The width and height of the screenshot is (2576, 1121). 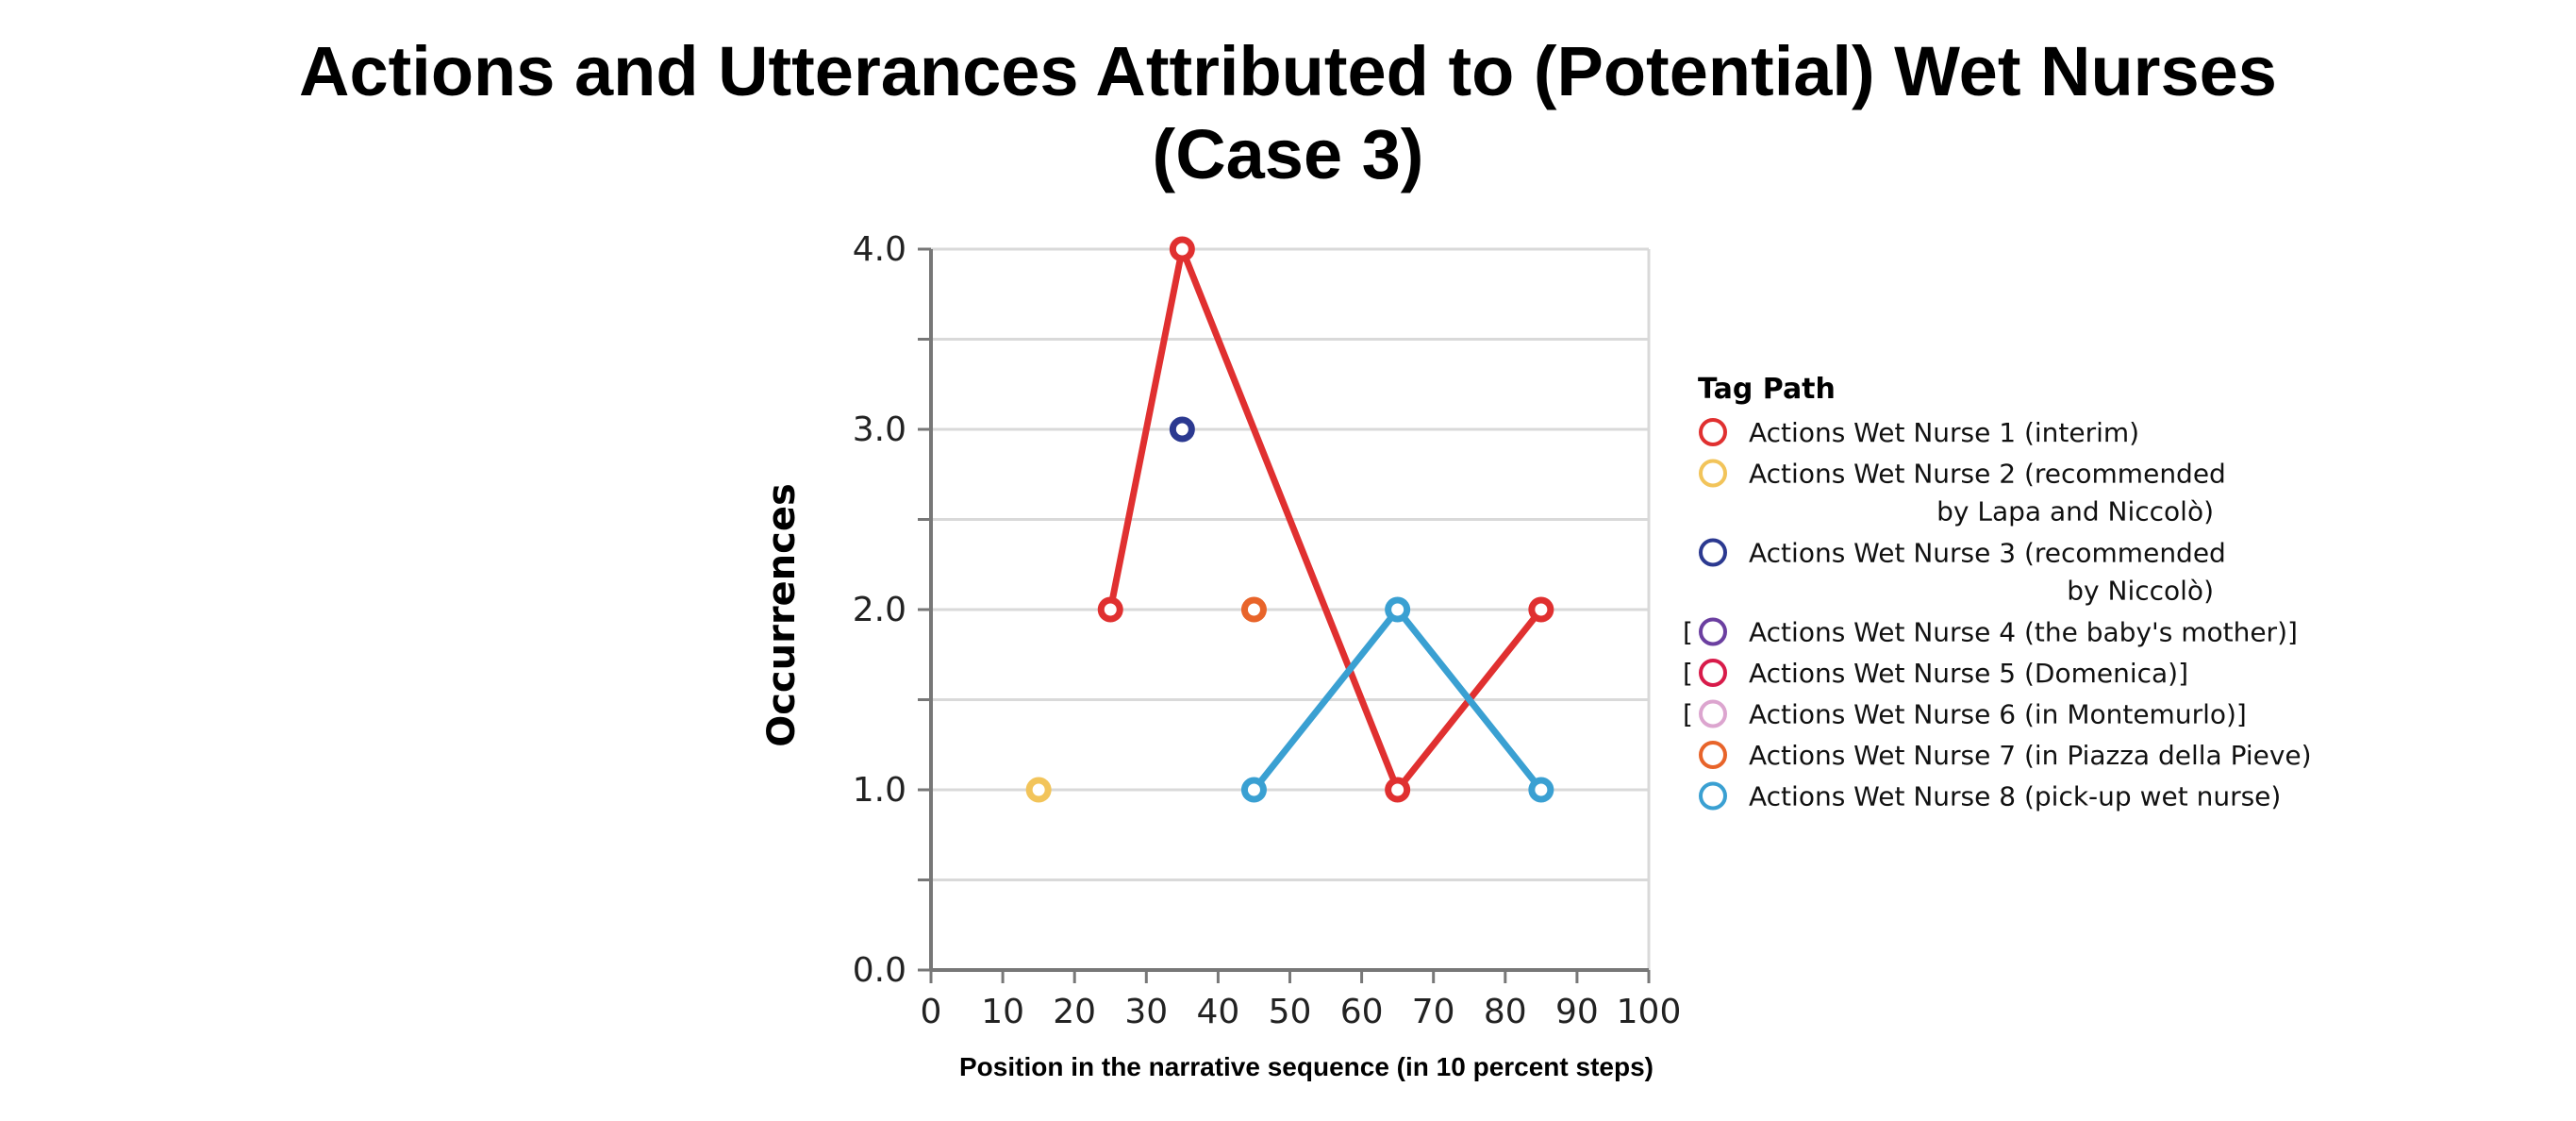 I want to click on y-tick-label: 2.0, so click(x=880, y=610).